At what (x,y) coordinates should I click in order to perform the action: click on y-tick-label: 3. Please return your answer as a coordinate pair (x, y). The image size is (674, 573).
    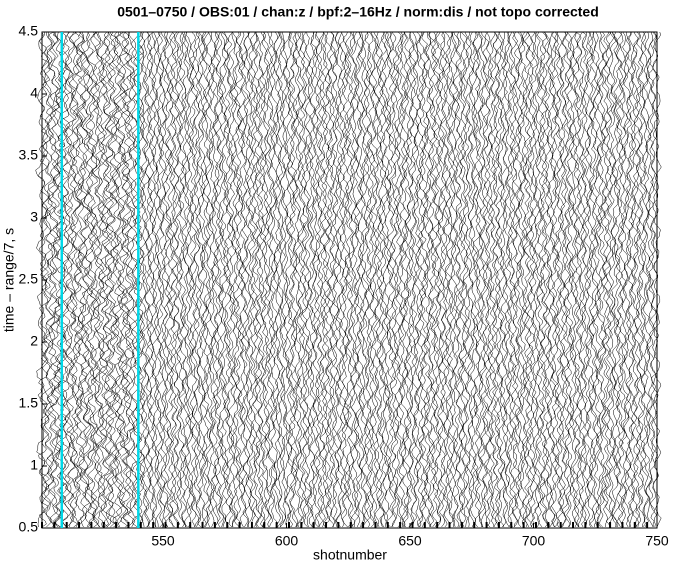
    Looking at the image, I should click on (34, 217).